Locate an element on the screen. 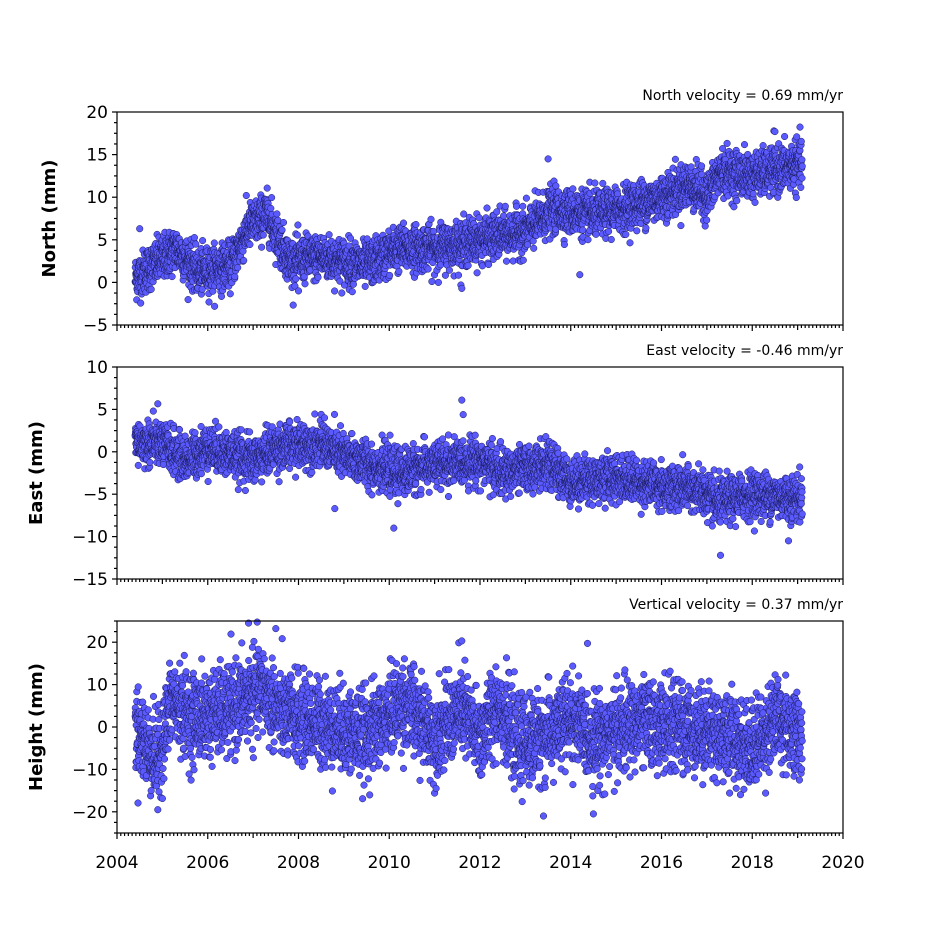 The image size is (937, 937). east-y-axis-label: East (mm) is located at coordinates (36, 473).